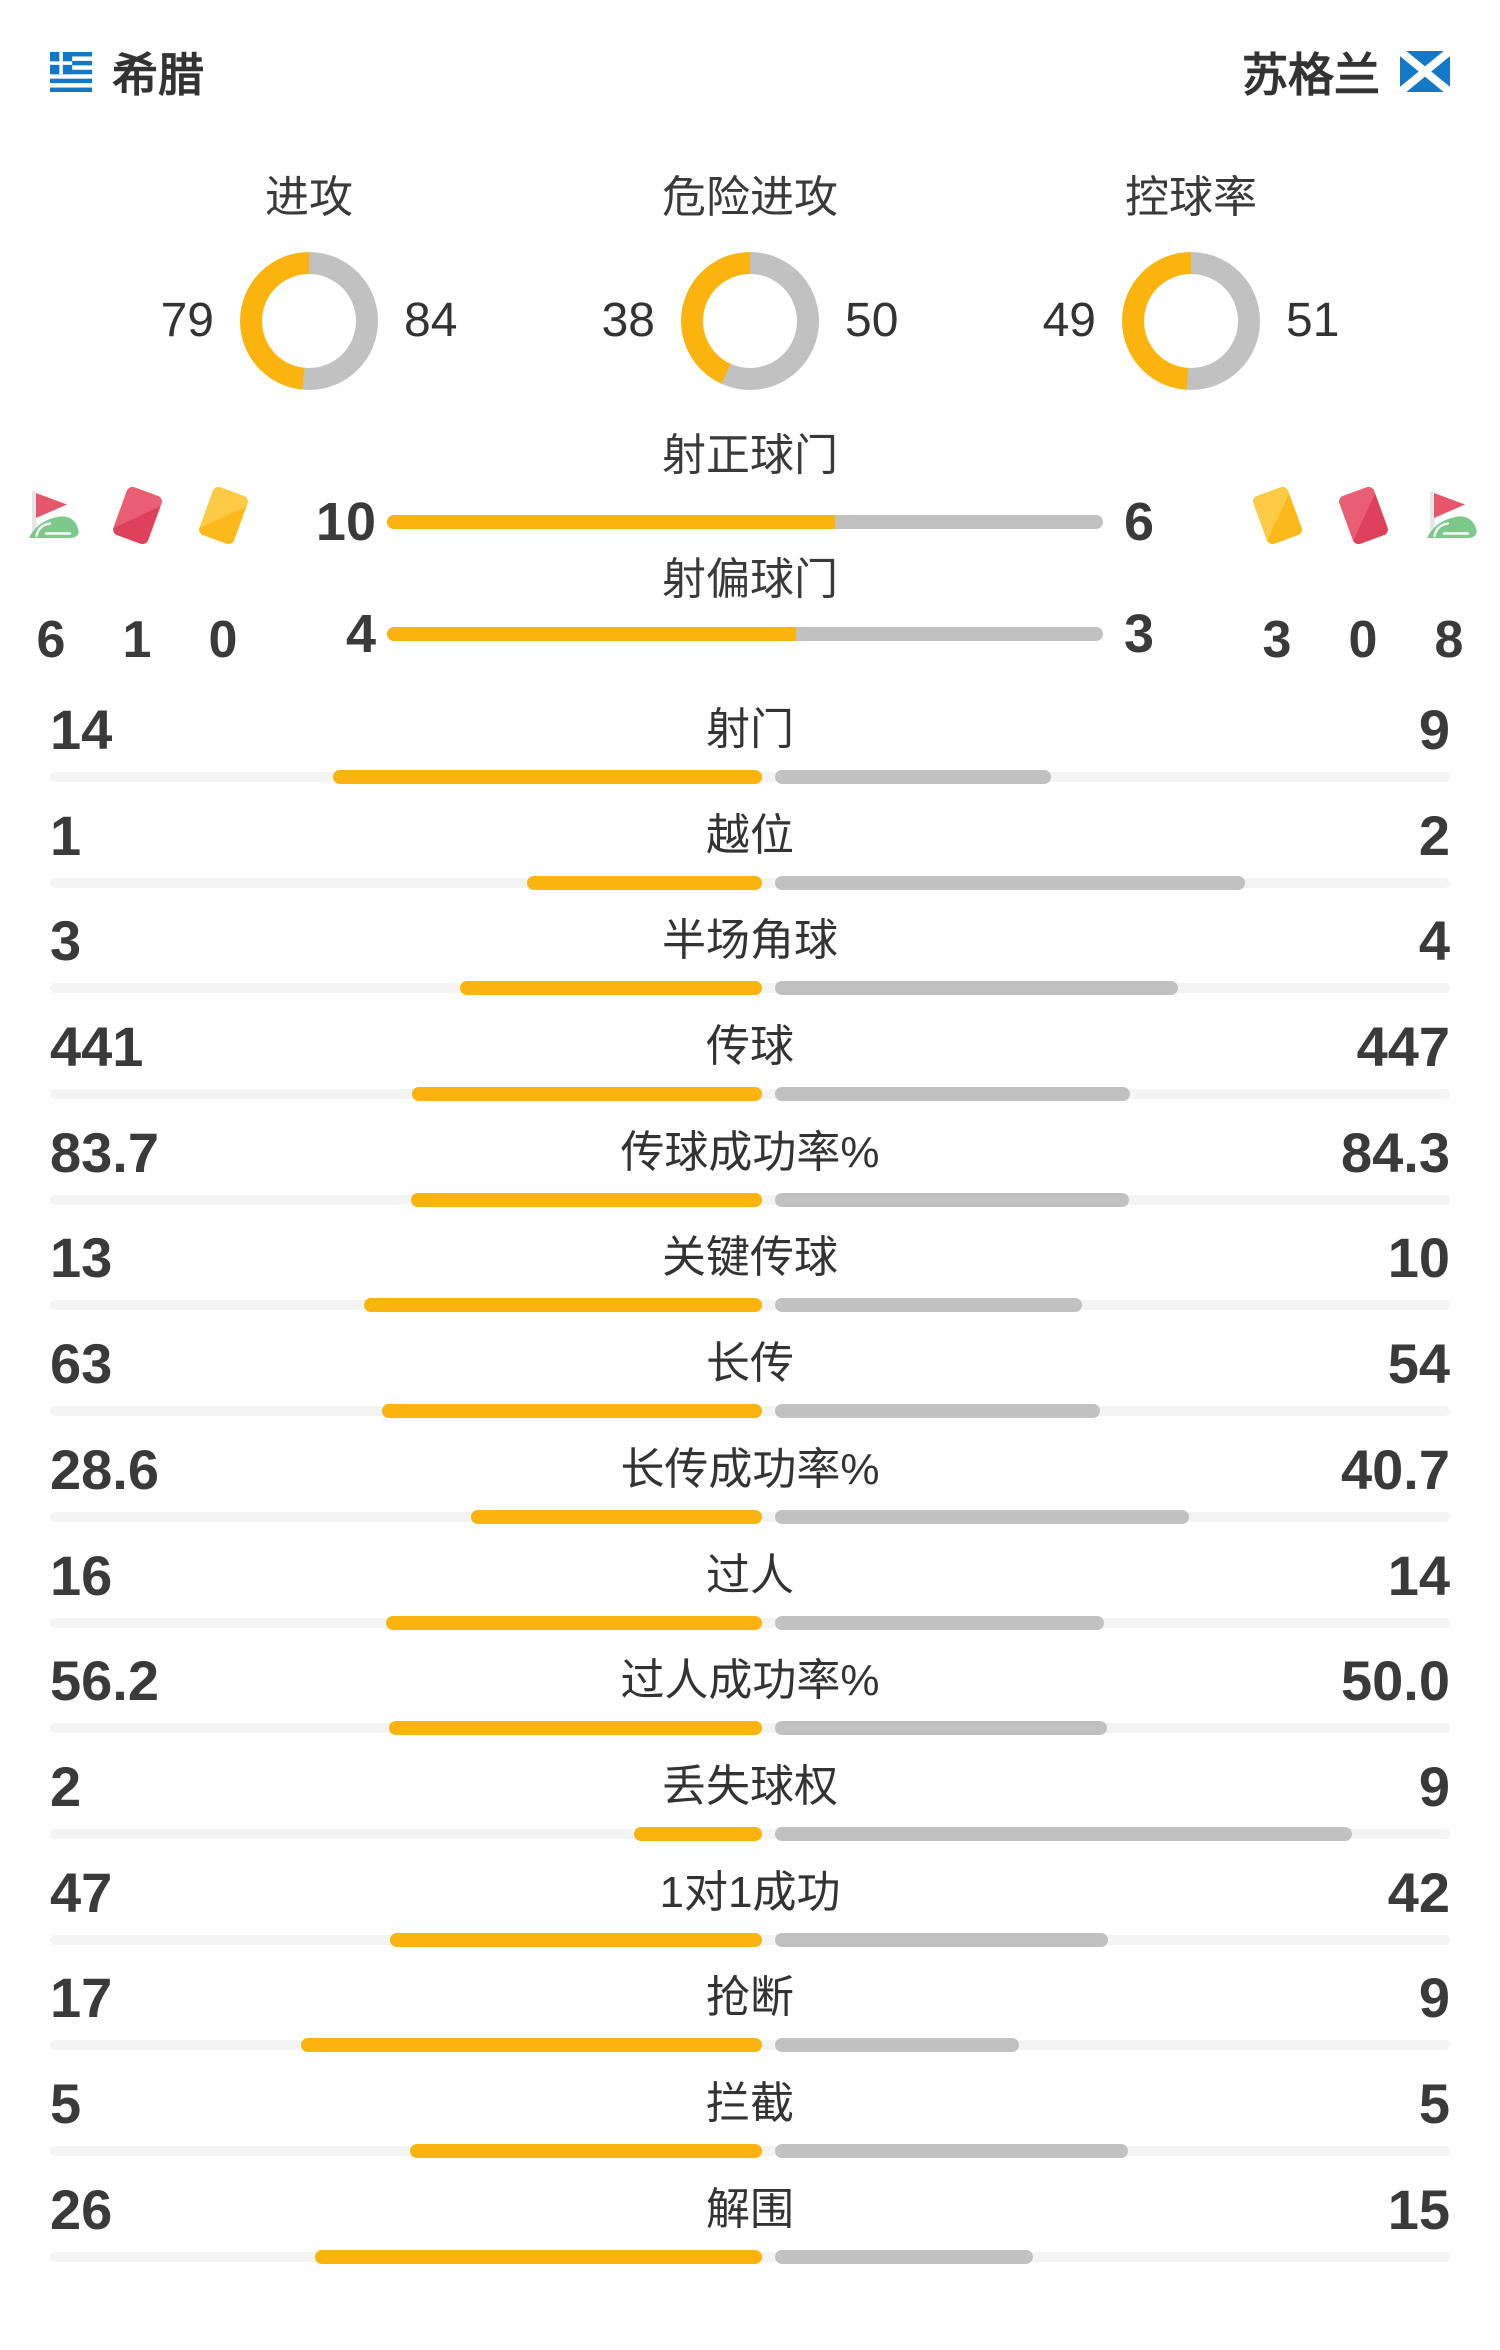 Image resolution: width=1500 pixels, height=2350 pixels. I want to click on stat-row: 5 拦截 5, so click(750, 2114).